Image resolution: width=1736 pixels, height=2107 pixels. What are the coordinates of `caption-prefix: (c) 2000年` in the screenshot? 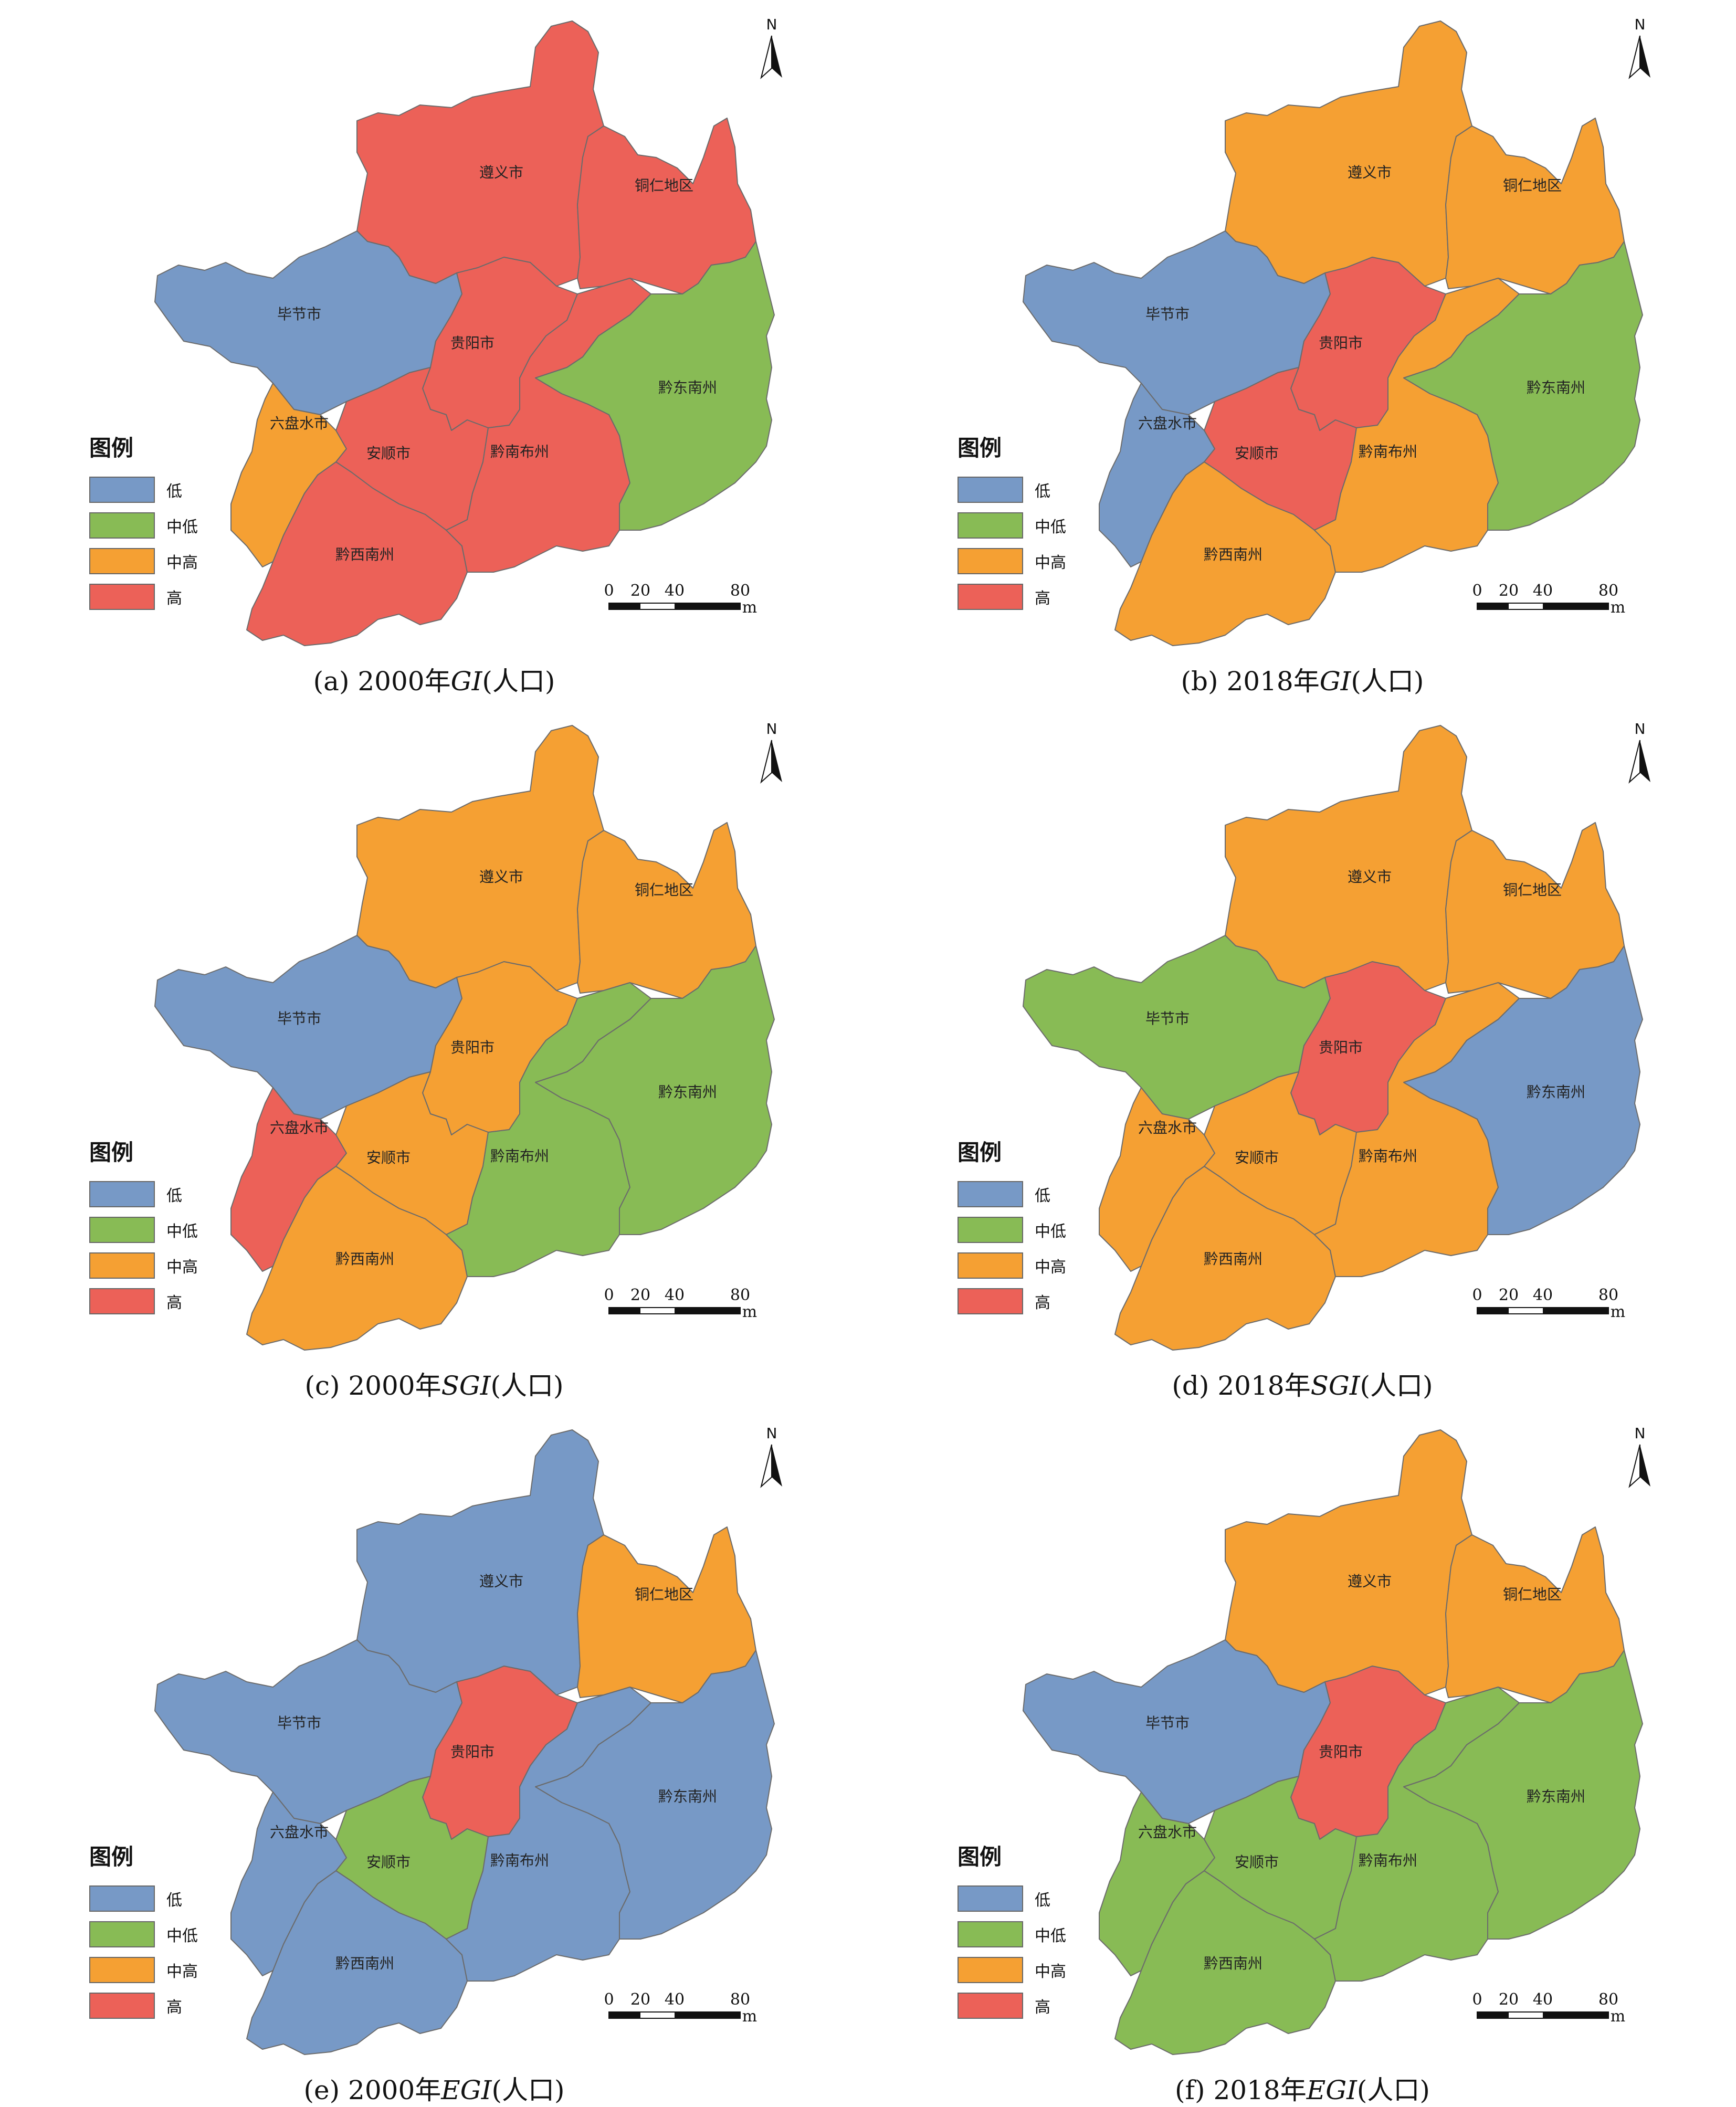 It's located at (373, 1386).